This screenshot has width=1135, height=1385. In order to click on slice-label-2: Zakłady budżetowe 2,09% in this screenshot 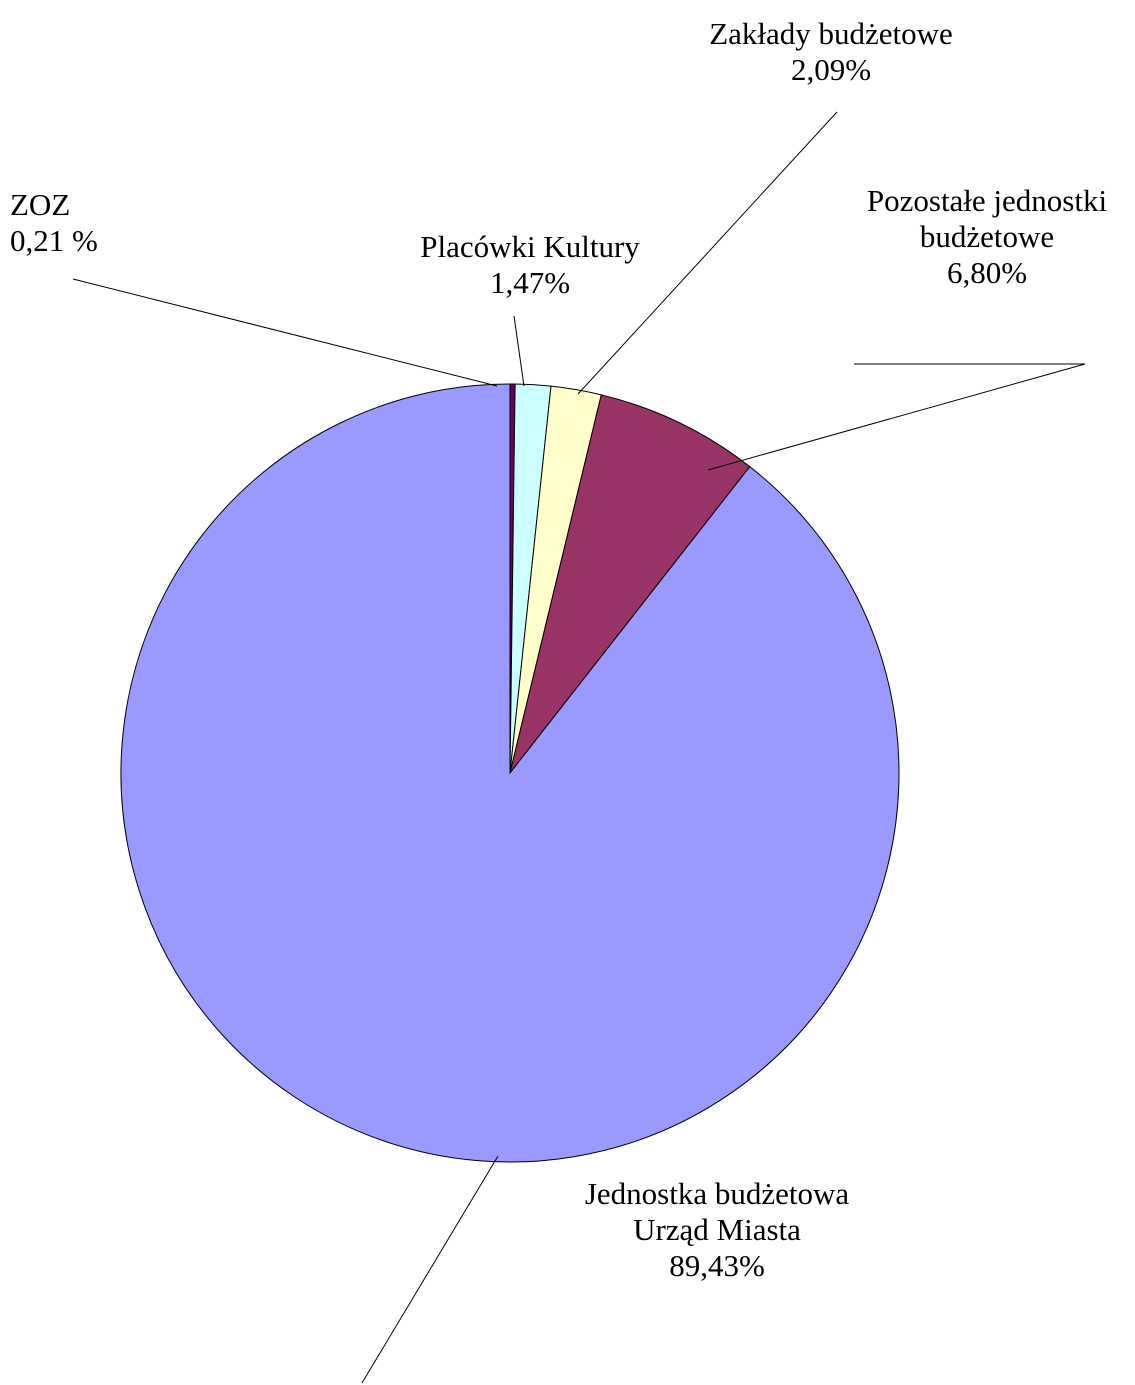, I will do `click(831, 51)`.